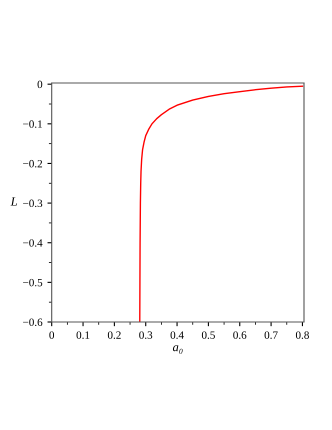 This screenshot has height=430, width=332. What do you see at coordinates (83, 335) in the screenshot?
I see `x-tick-label: 0.1` at bounding box center [83, 335].